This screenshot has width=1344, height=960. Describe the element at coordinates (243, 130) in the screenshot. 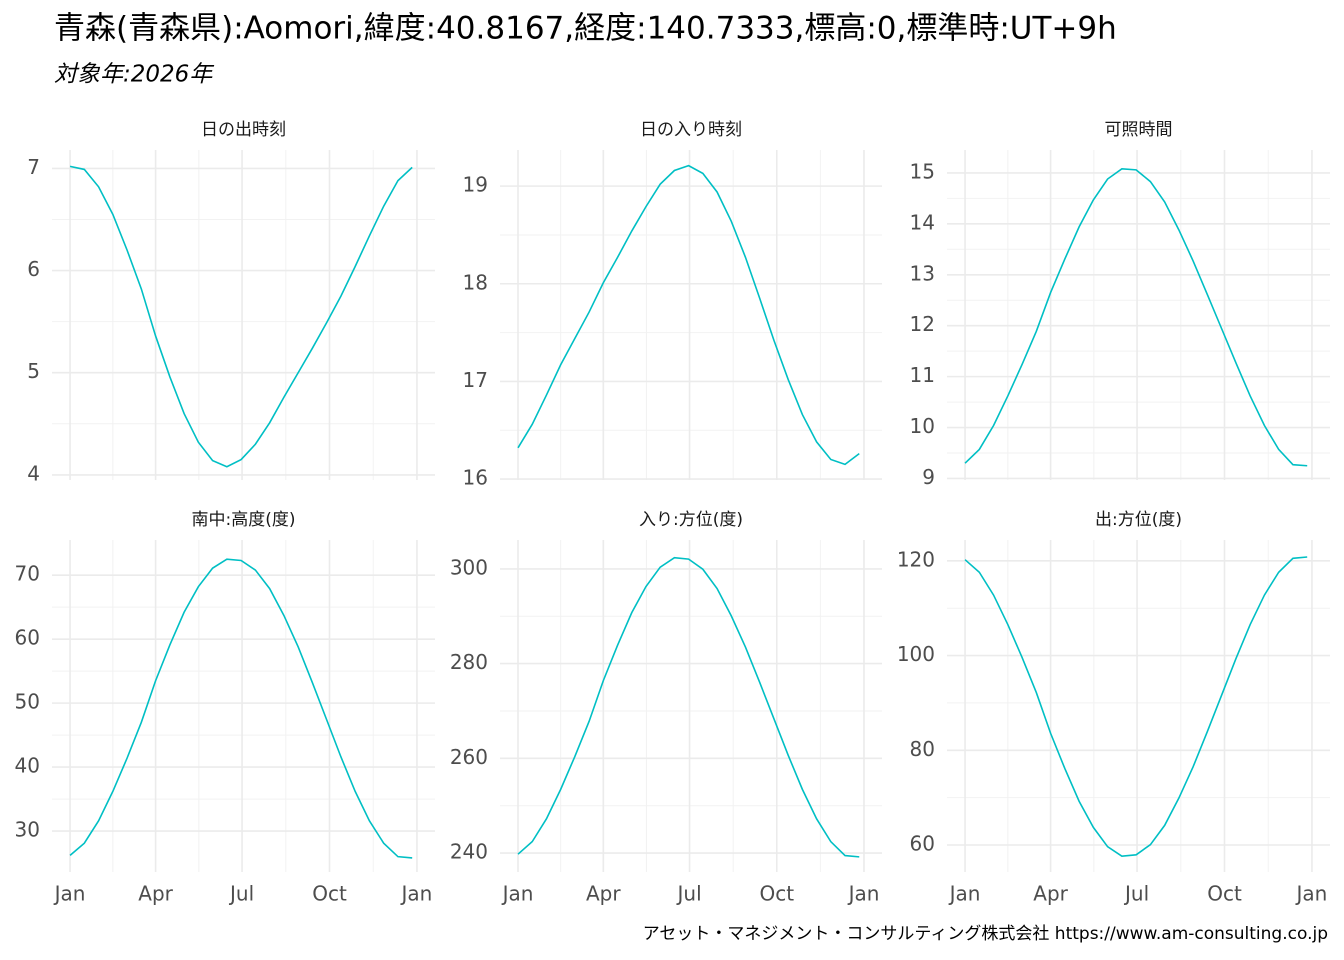

I see `facet-title: 日の出時刻` at that location.